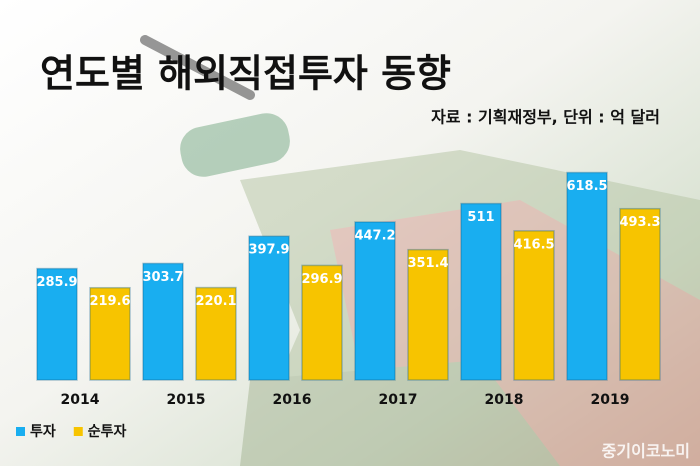 The image size is (700, 466). Describe the element at coordinates (545, 117) in the screenshot. I see `chart-subtitle: 자료 : 기획재정부, 단위 : 억 달러` at that location.